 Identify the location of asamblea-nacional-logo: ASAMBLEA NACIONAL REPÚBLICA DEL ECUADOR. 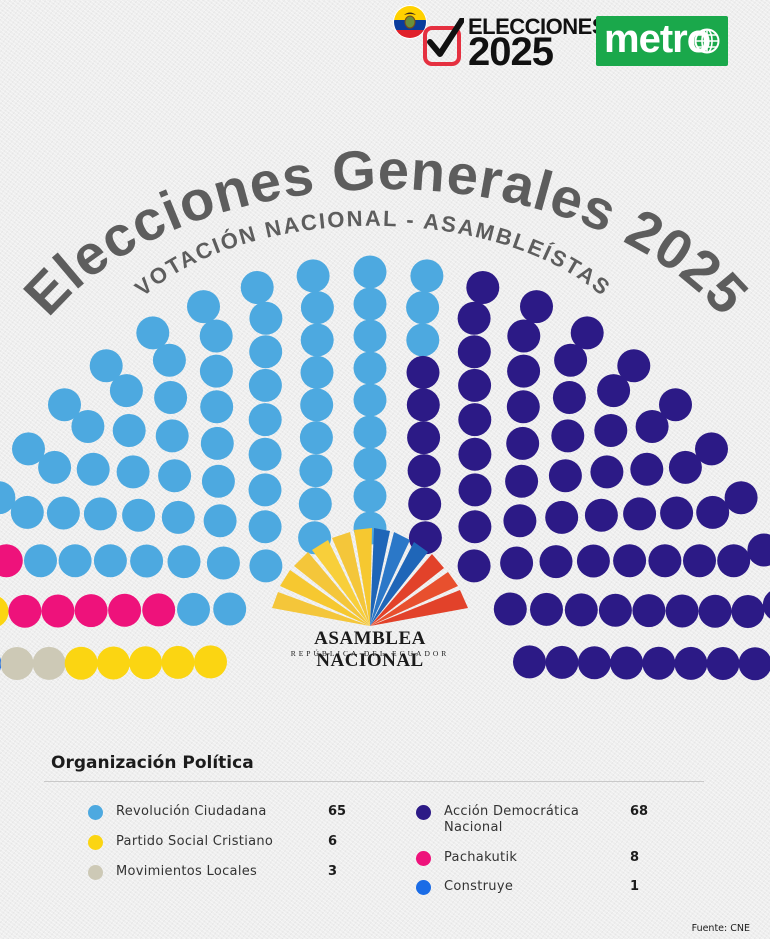
(370, 599).